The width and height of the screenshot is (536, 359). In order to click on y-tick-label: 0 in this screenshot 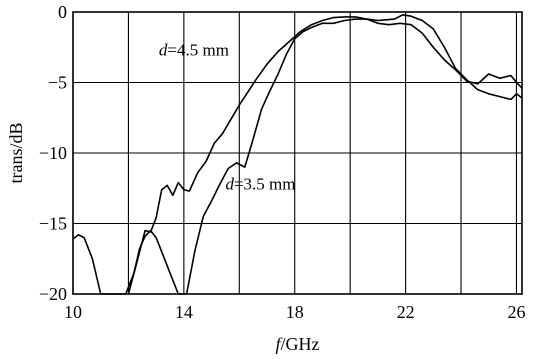, I will do `click(62, 12)`.